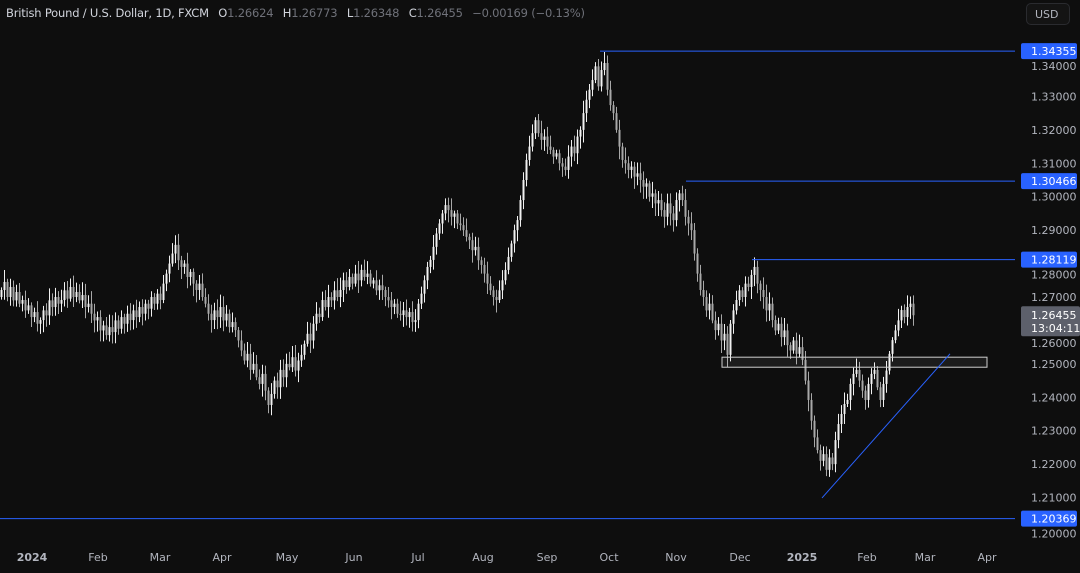  I want to click on time-tick-label: Nov, so click(676, 557).